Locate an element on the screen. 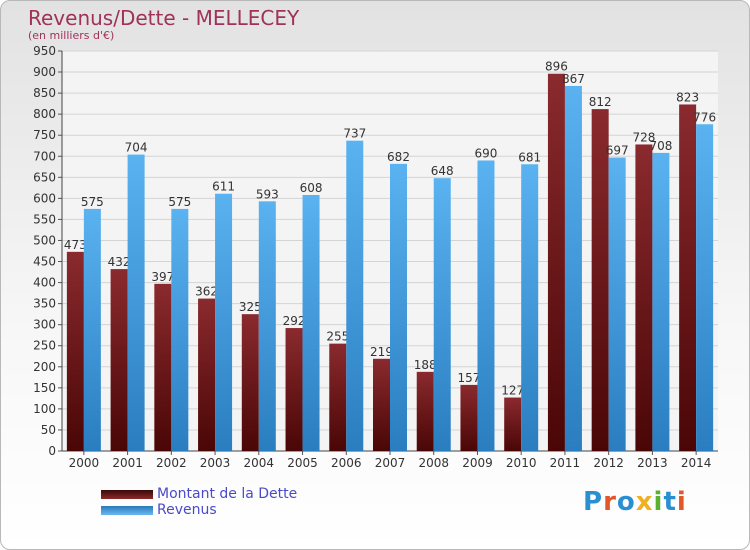 The height and width of the screenshot is (550, 750). bar-debt-label: 397 is located at coordinates (162, 277).